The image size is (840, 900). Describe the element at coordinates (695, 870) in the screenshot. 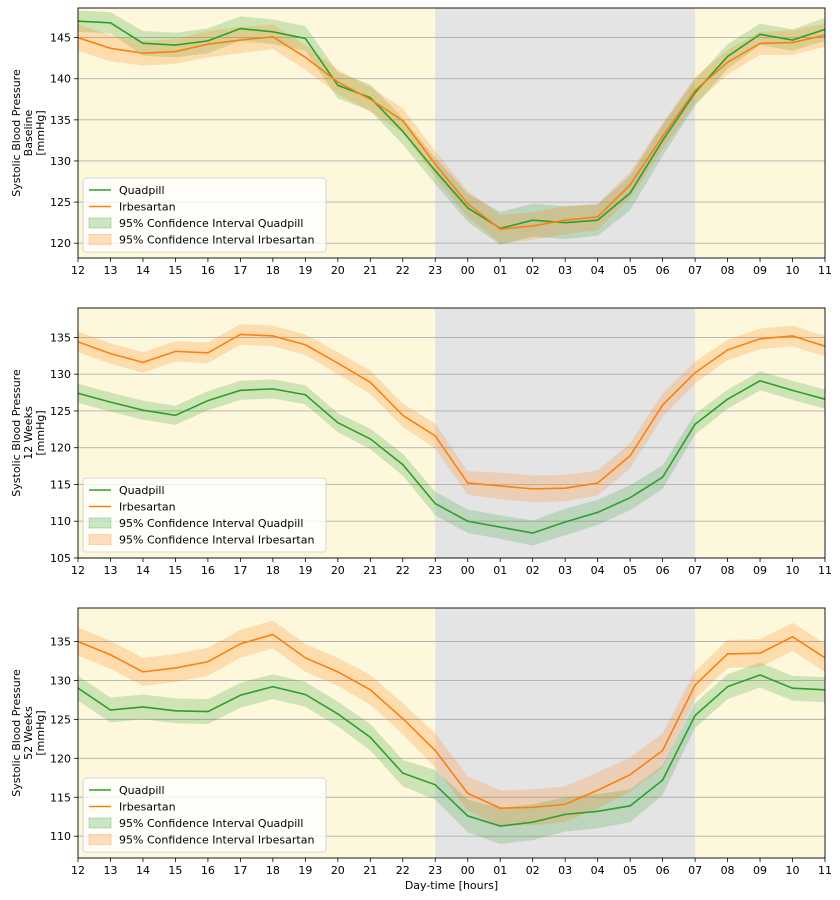

I see `x-tick-label: 07` at that location.